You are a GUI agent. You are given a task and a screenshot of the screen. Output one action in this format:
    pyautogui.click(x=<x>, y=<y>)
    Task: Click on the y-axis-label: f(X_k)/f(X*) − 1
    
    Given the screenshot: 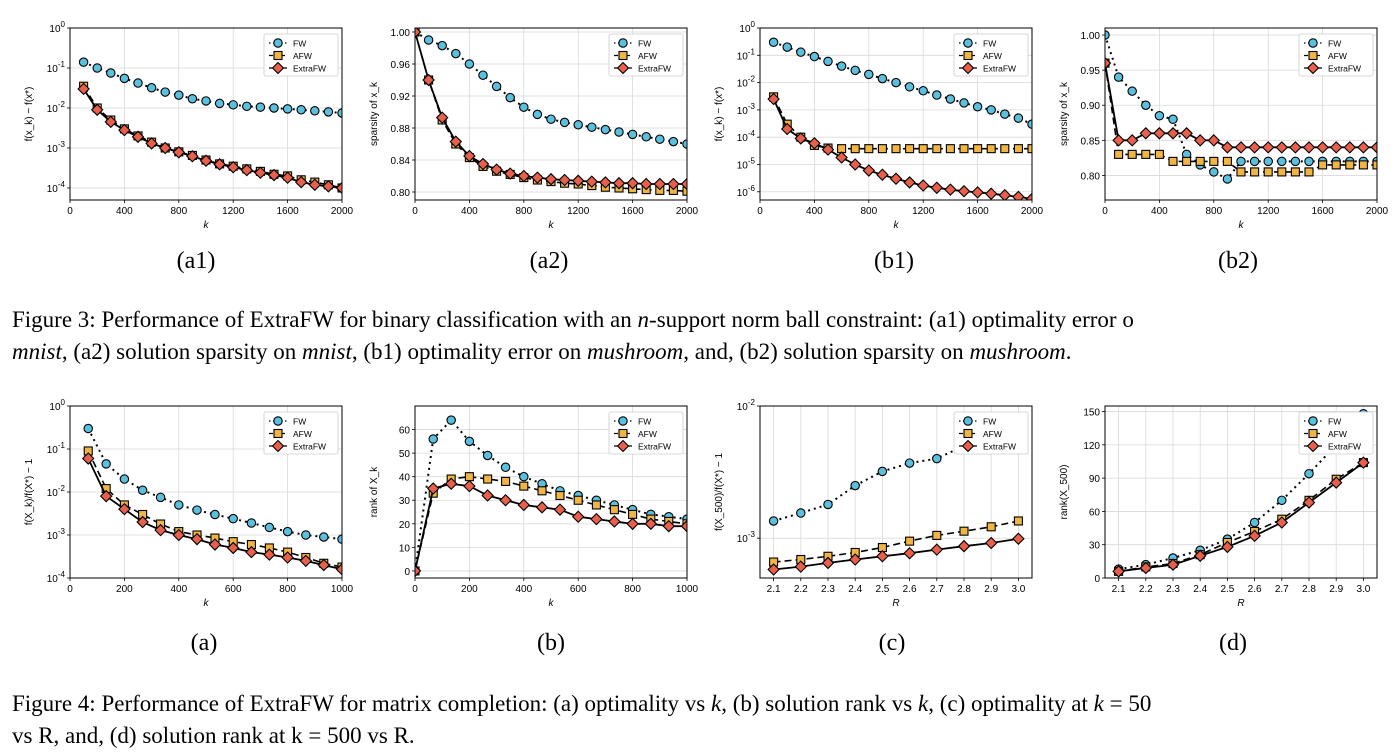 What is the action you would take?
    pyautogui.click(x=29, y=491)
    